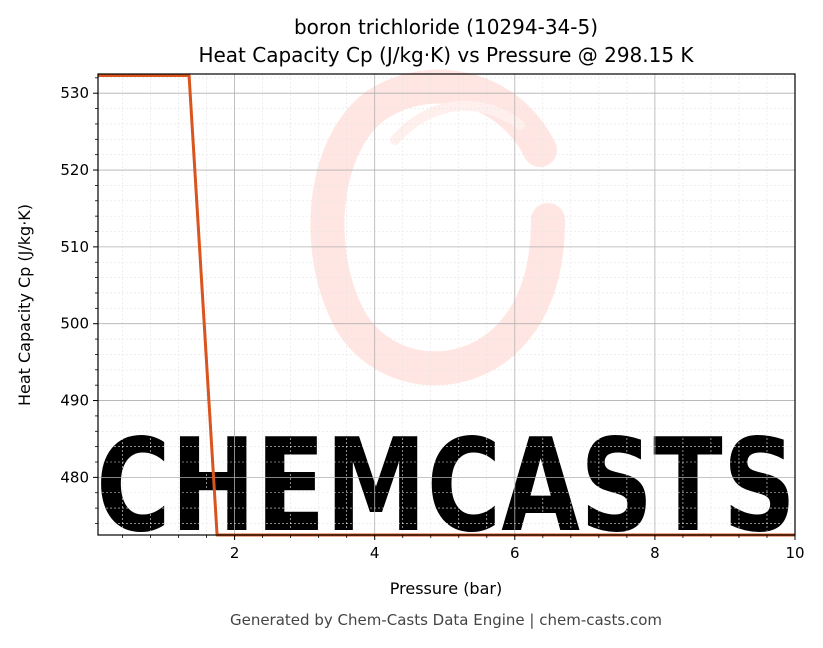  What do you see at coordinates (24, 305) in the screenshot?
I see `y-axis-label: Heat Capacity Cp (J/kg·K)` at bounding box center [24, 305].